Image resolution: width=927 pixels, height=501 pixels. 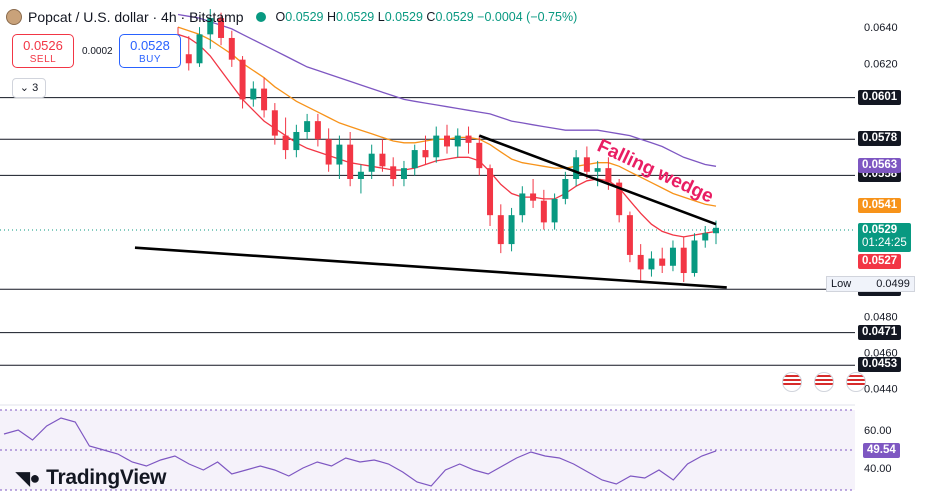 I want to click on rsi-band, so click(x=427, y=450).